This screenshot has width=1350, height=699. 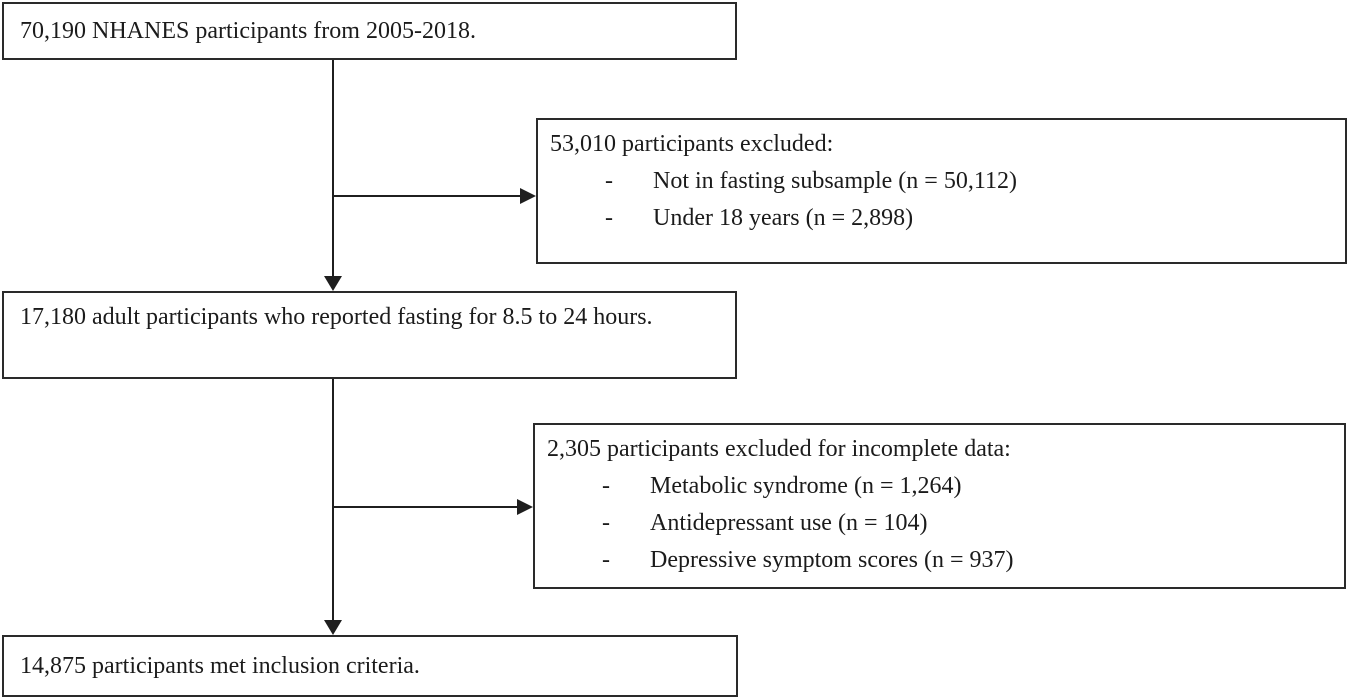 I want to click on arrowhead-right-1-icon, so click(x=528, y=196).